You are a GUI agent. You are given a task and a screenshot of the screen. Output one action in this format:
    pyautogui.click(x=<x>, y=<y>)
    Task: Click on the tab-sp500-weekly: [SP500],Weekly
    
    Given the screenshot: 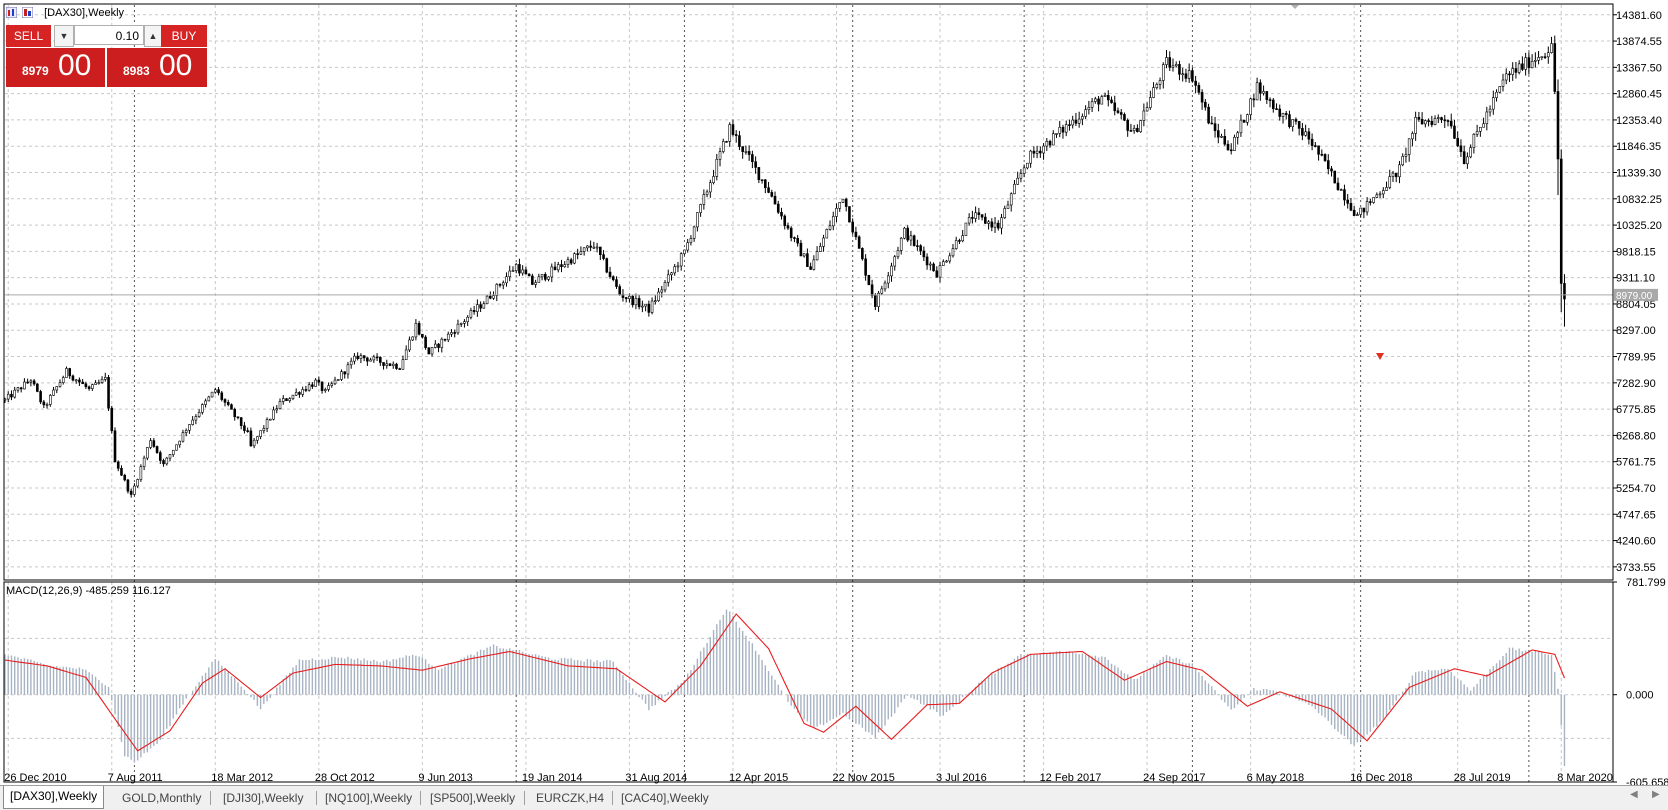 What is the action you would take?
    pyautogui.click(x=473, y=798)
    